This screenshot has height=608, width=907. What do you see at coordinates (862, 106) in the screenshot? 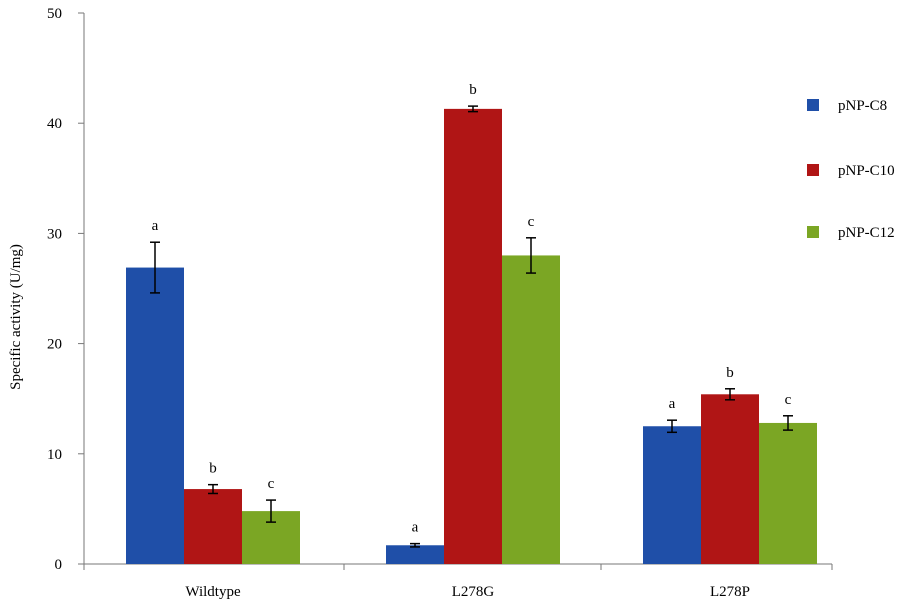
I see `legend-label: pNP-C8` at bounding box center [862, 106].